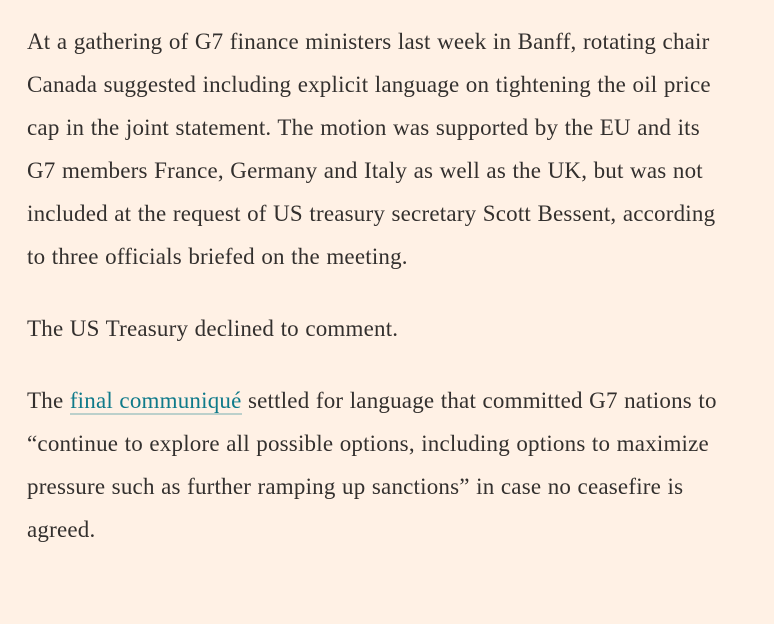 This screenshot has height=624, width=774. I want to click on final-communique-link: final communiqué, so click(155, 401).